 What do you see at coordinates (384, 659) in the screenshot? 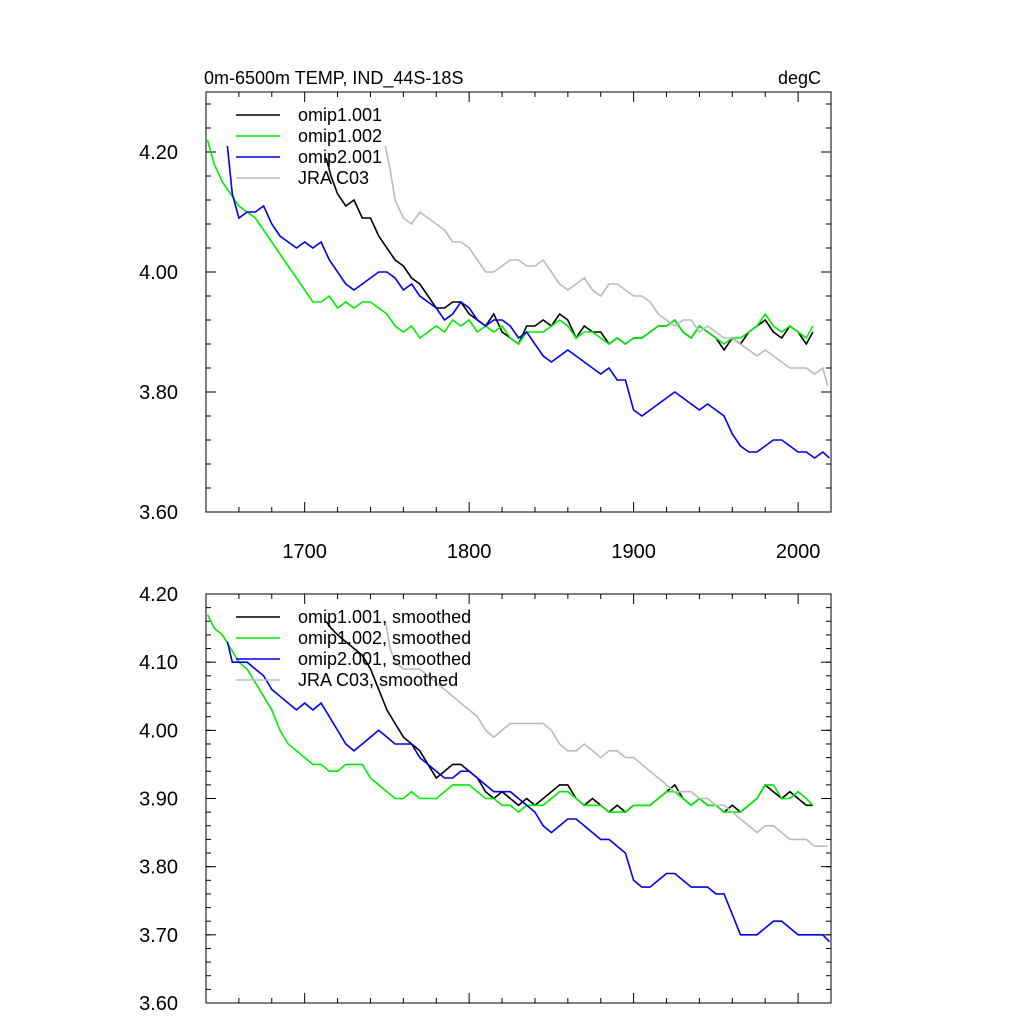
I see `legend-label: omip2.001, smoothed` at bounding box center [384, 659].